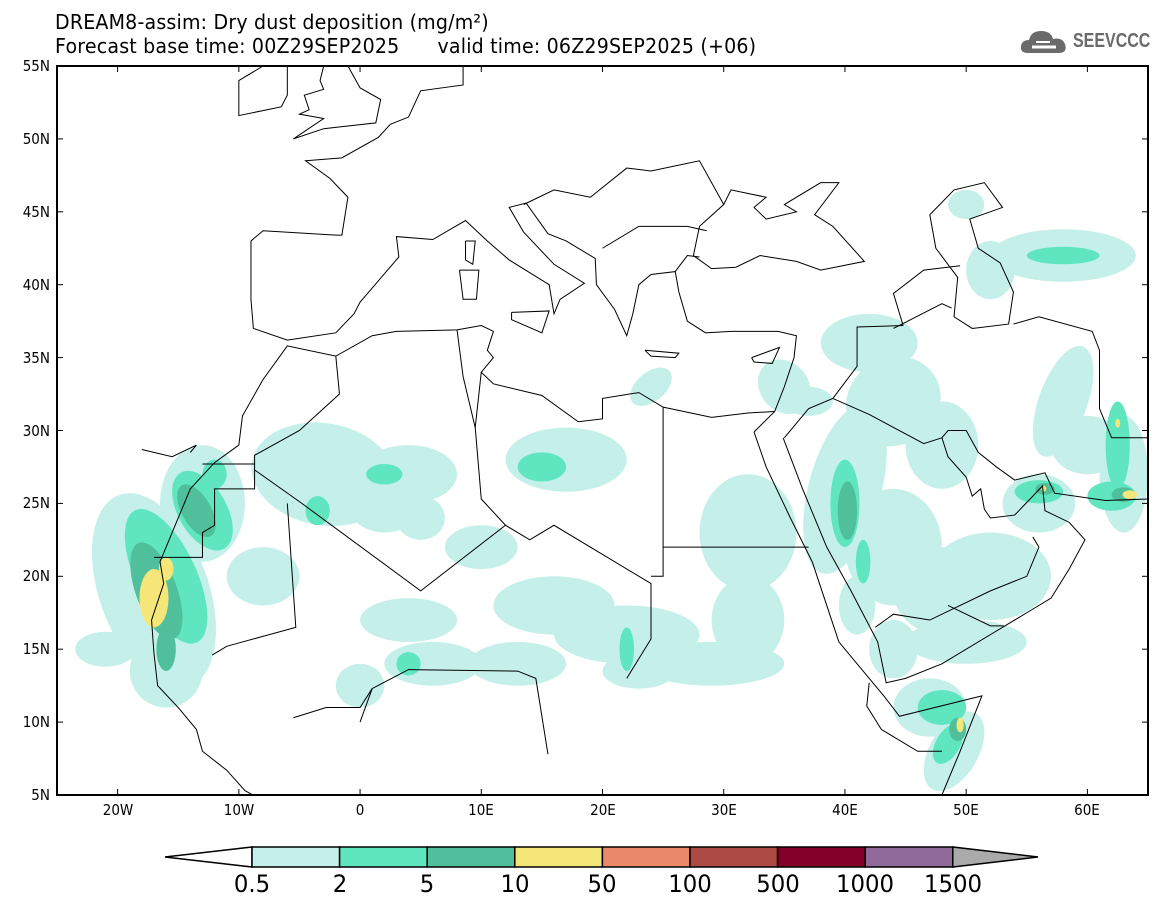  Describe the element at coordinates (845, 810) in the screenshot. I see `lon-label: 40E` at that location.